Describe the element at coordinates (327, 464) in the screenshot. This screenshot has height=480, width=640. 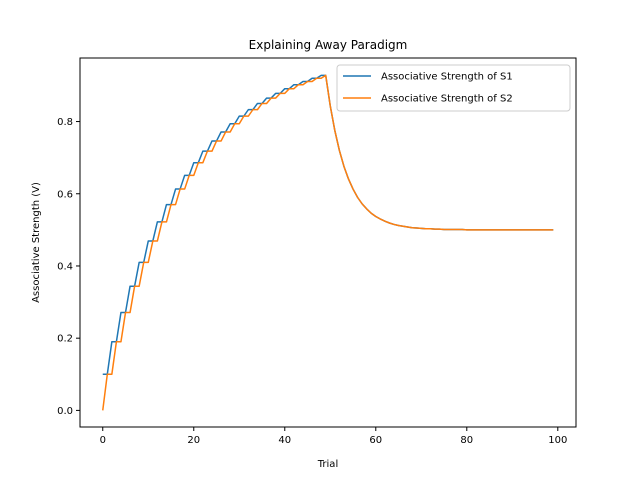
I see `x-axis-label: Trial` at that location.